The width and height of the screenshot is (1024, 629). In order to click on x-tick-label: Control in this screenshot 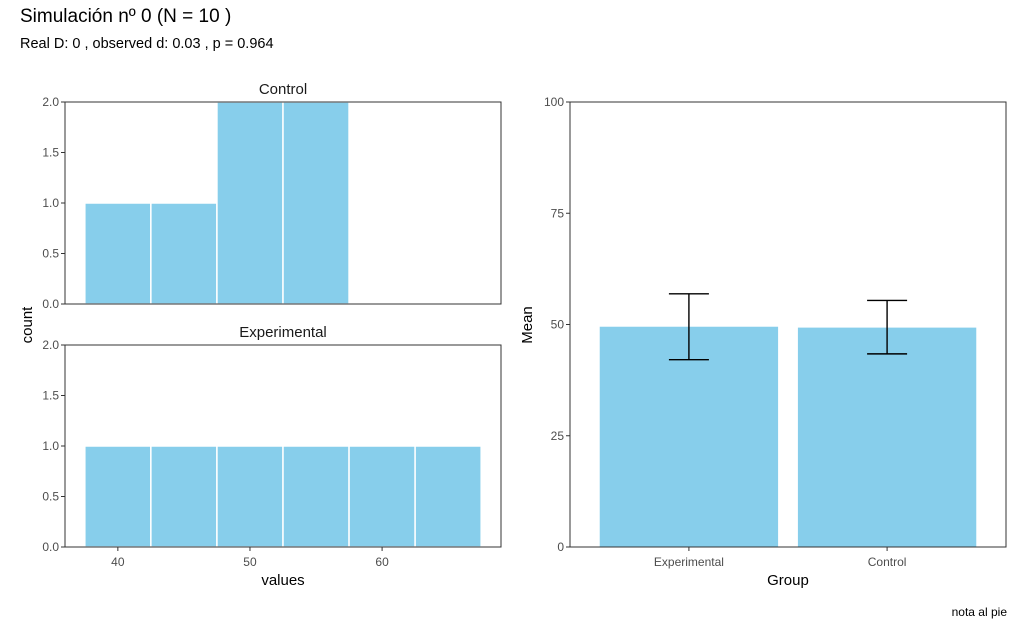, I will do `click(887, 562)`.